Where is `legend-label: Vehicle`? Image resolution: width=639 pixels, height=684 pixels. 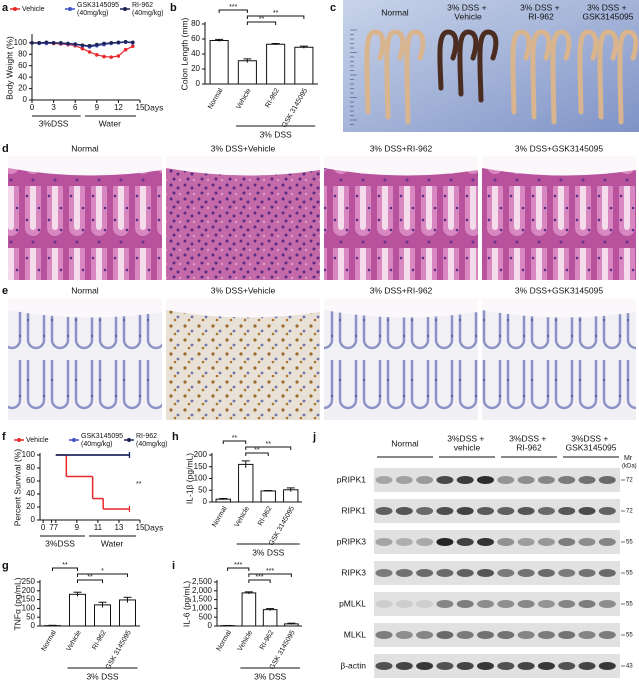 legend-label: Vehicle is located at coordinates (33, 9).